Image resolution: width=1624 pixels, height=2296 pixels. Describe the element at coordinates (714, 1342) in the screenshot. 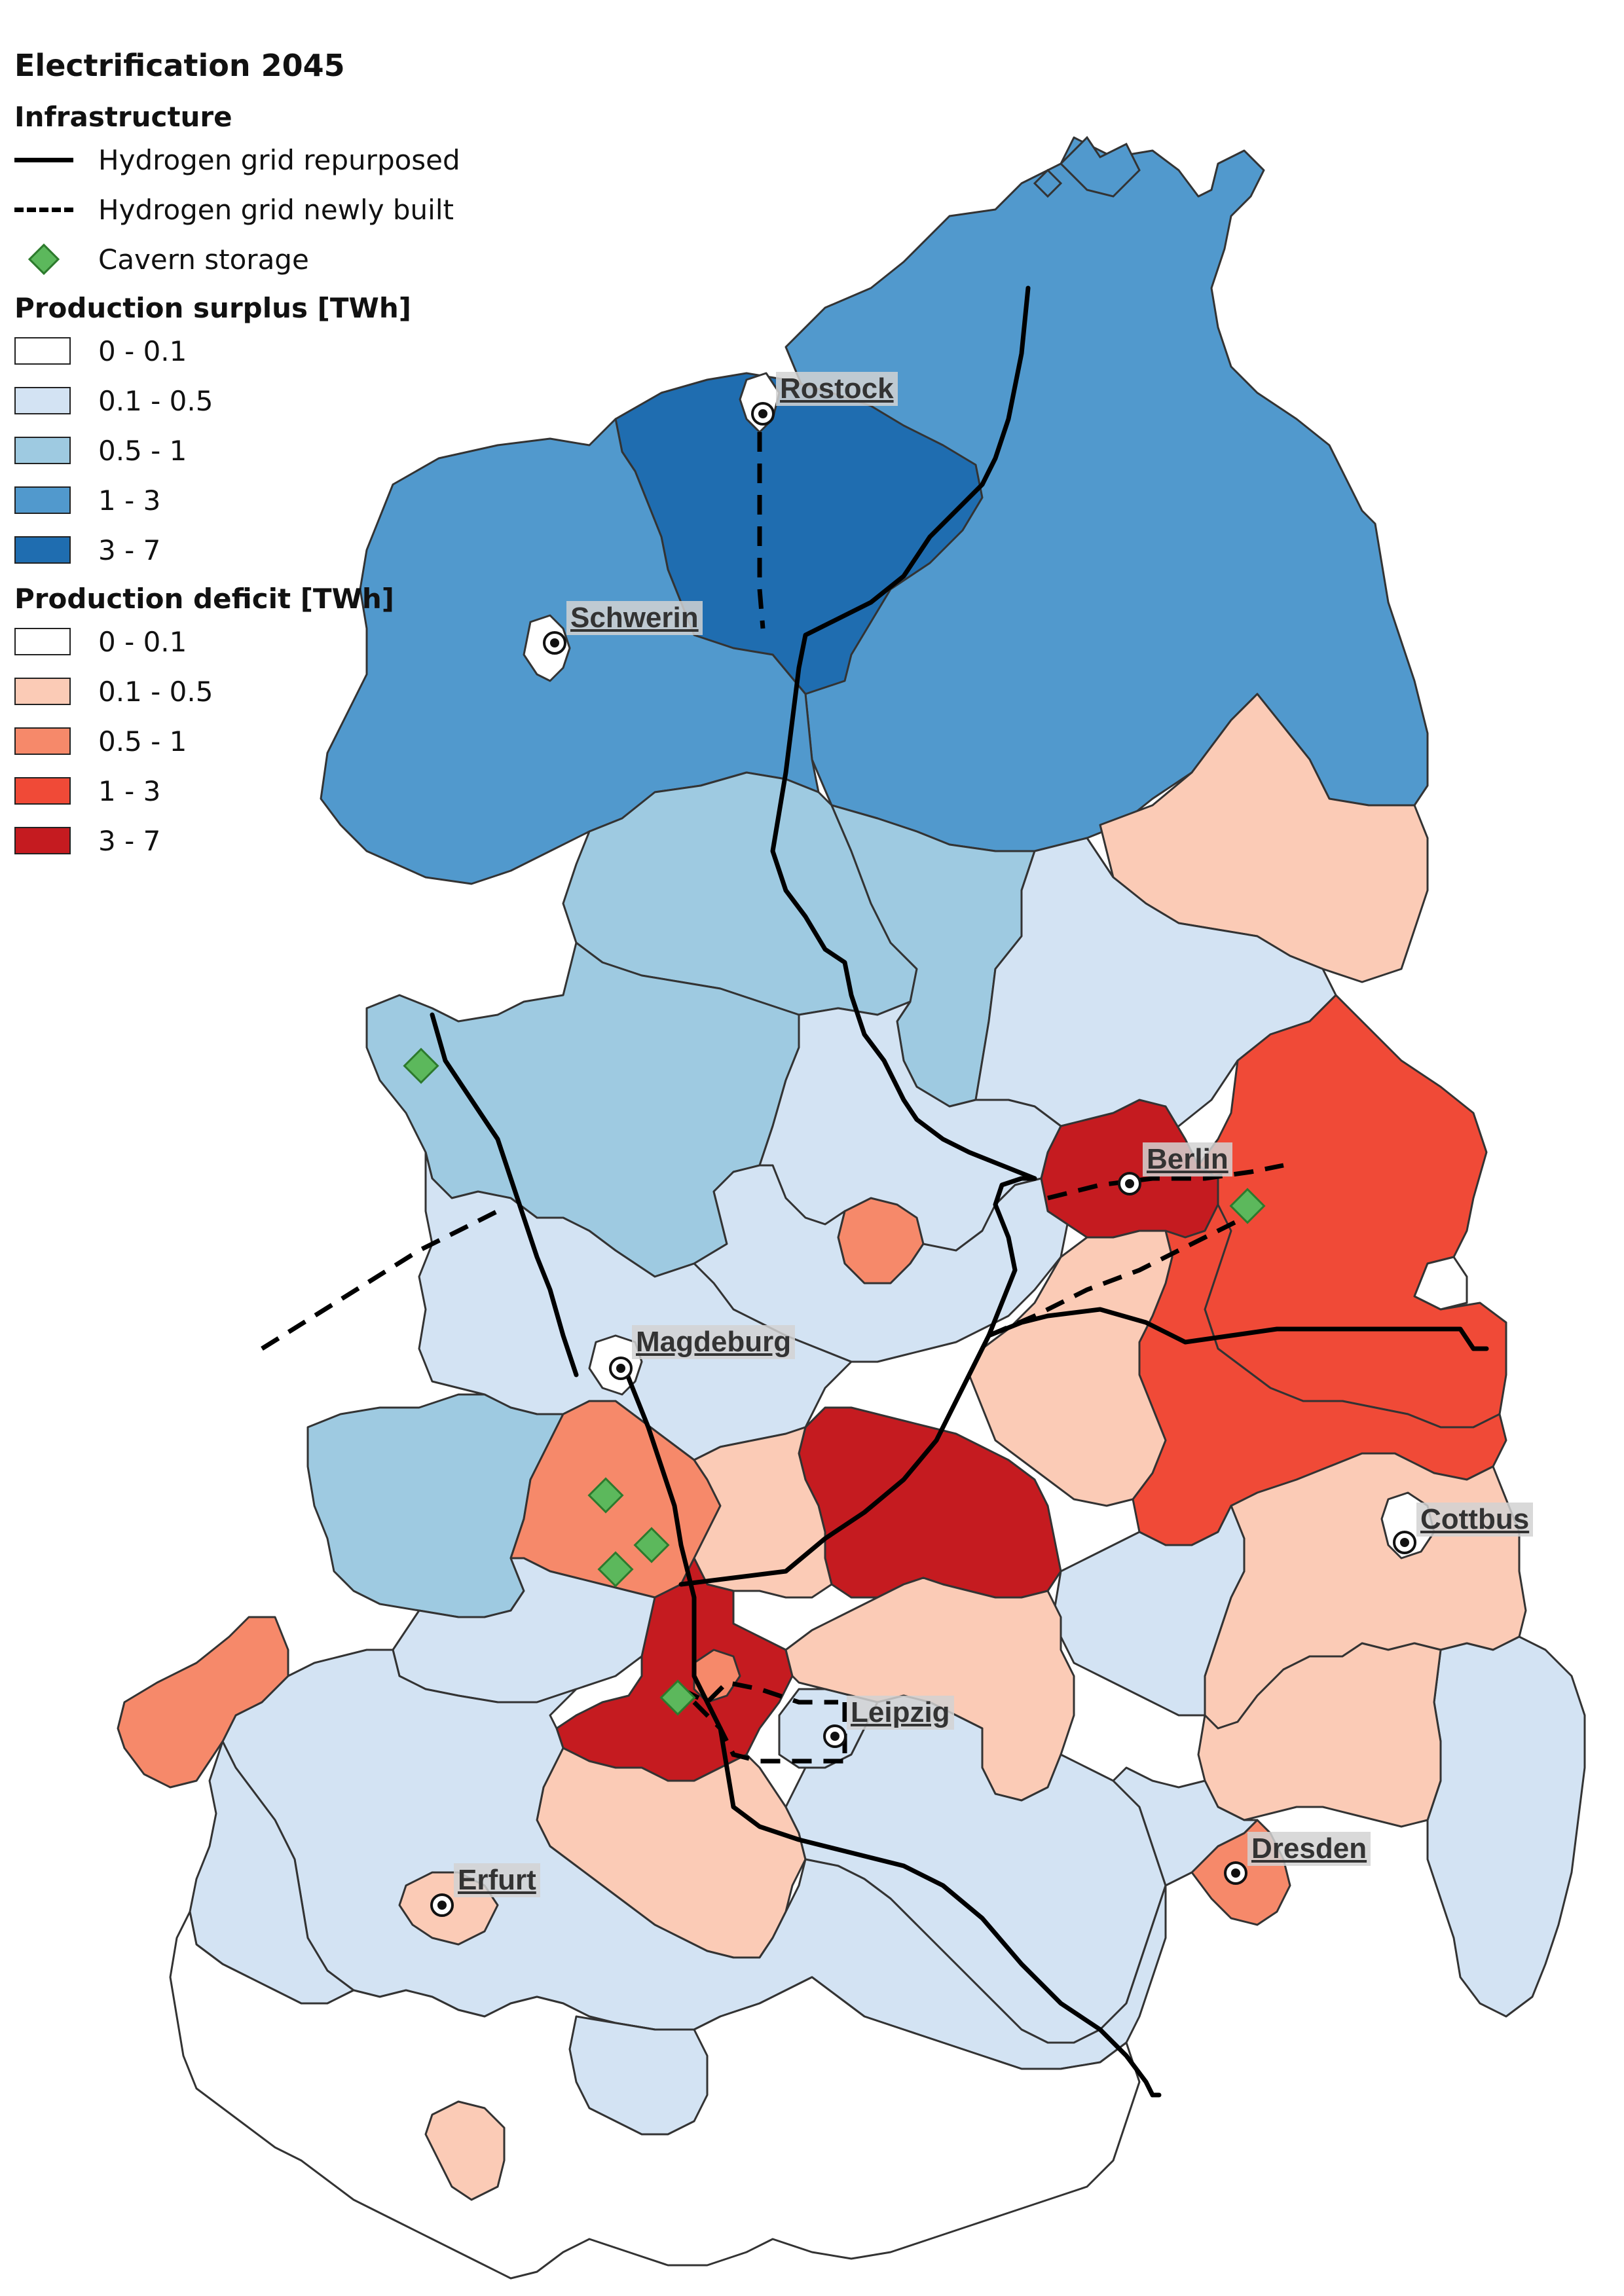

I see `city-label-magdeburg: Magdeburg` at that location.